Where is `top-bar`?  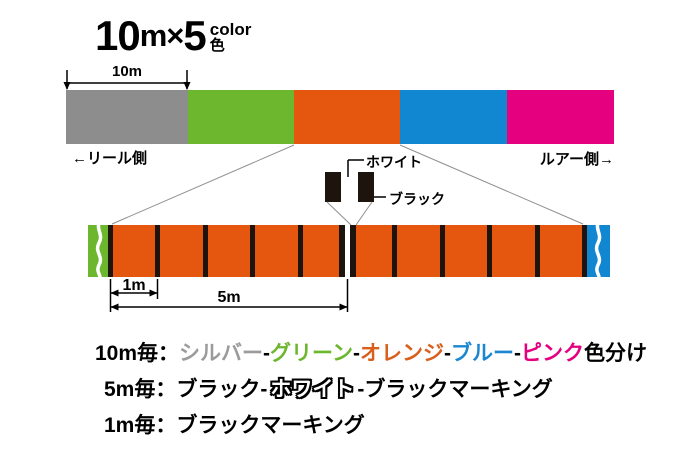 top-bar is located at coordinates (340, 117).